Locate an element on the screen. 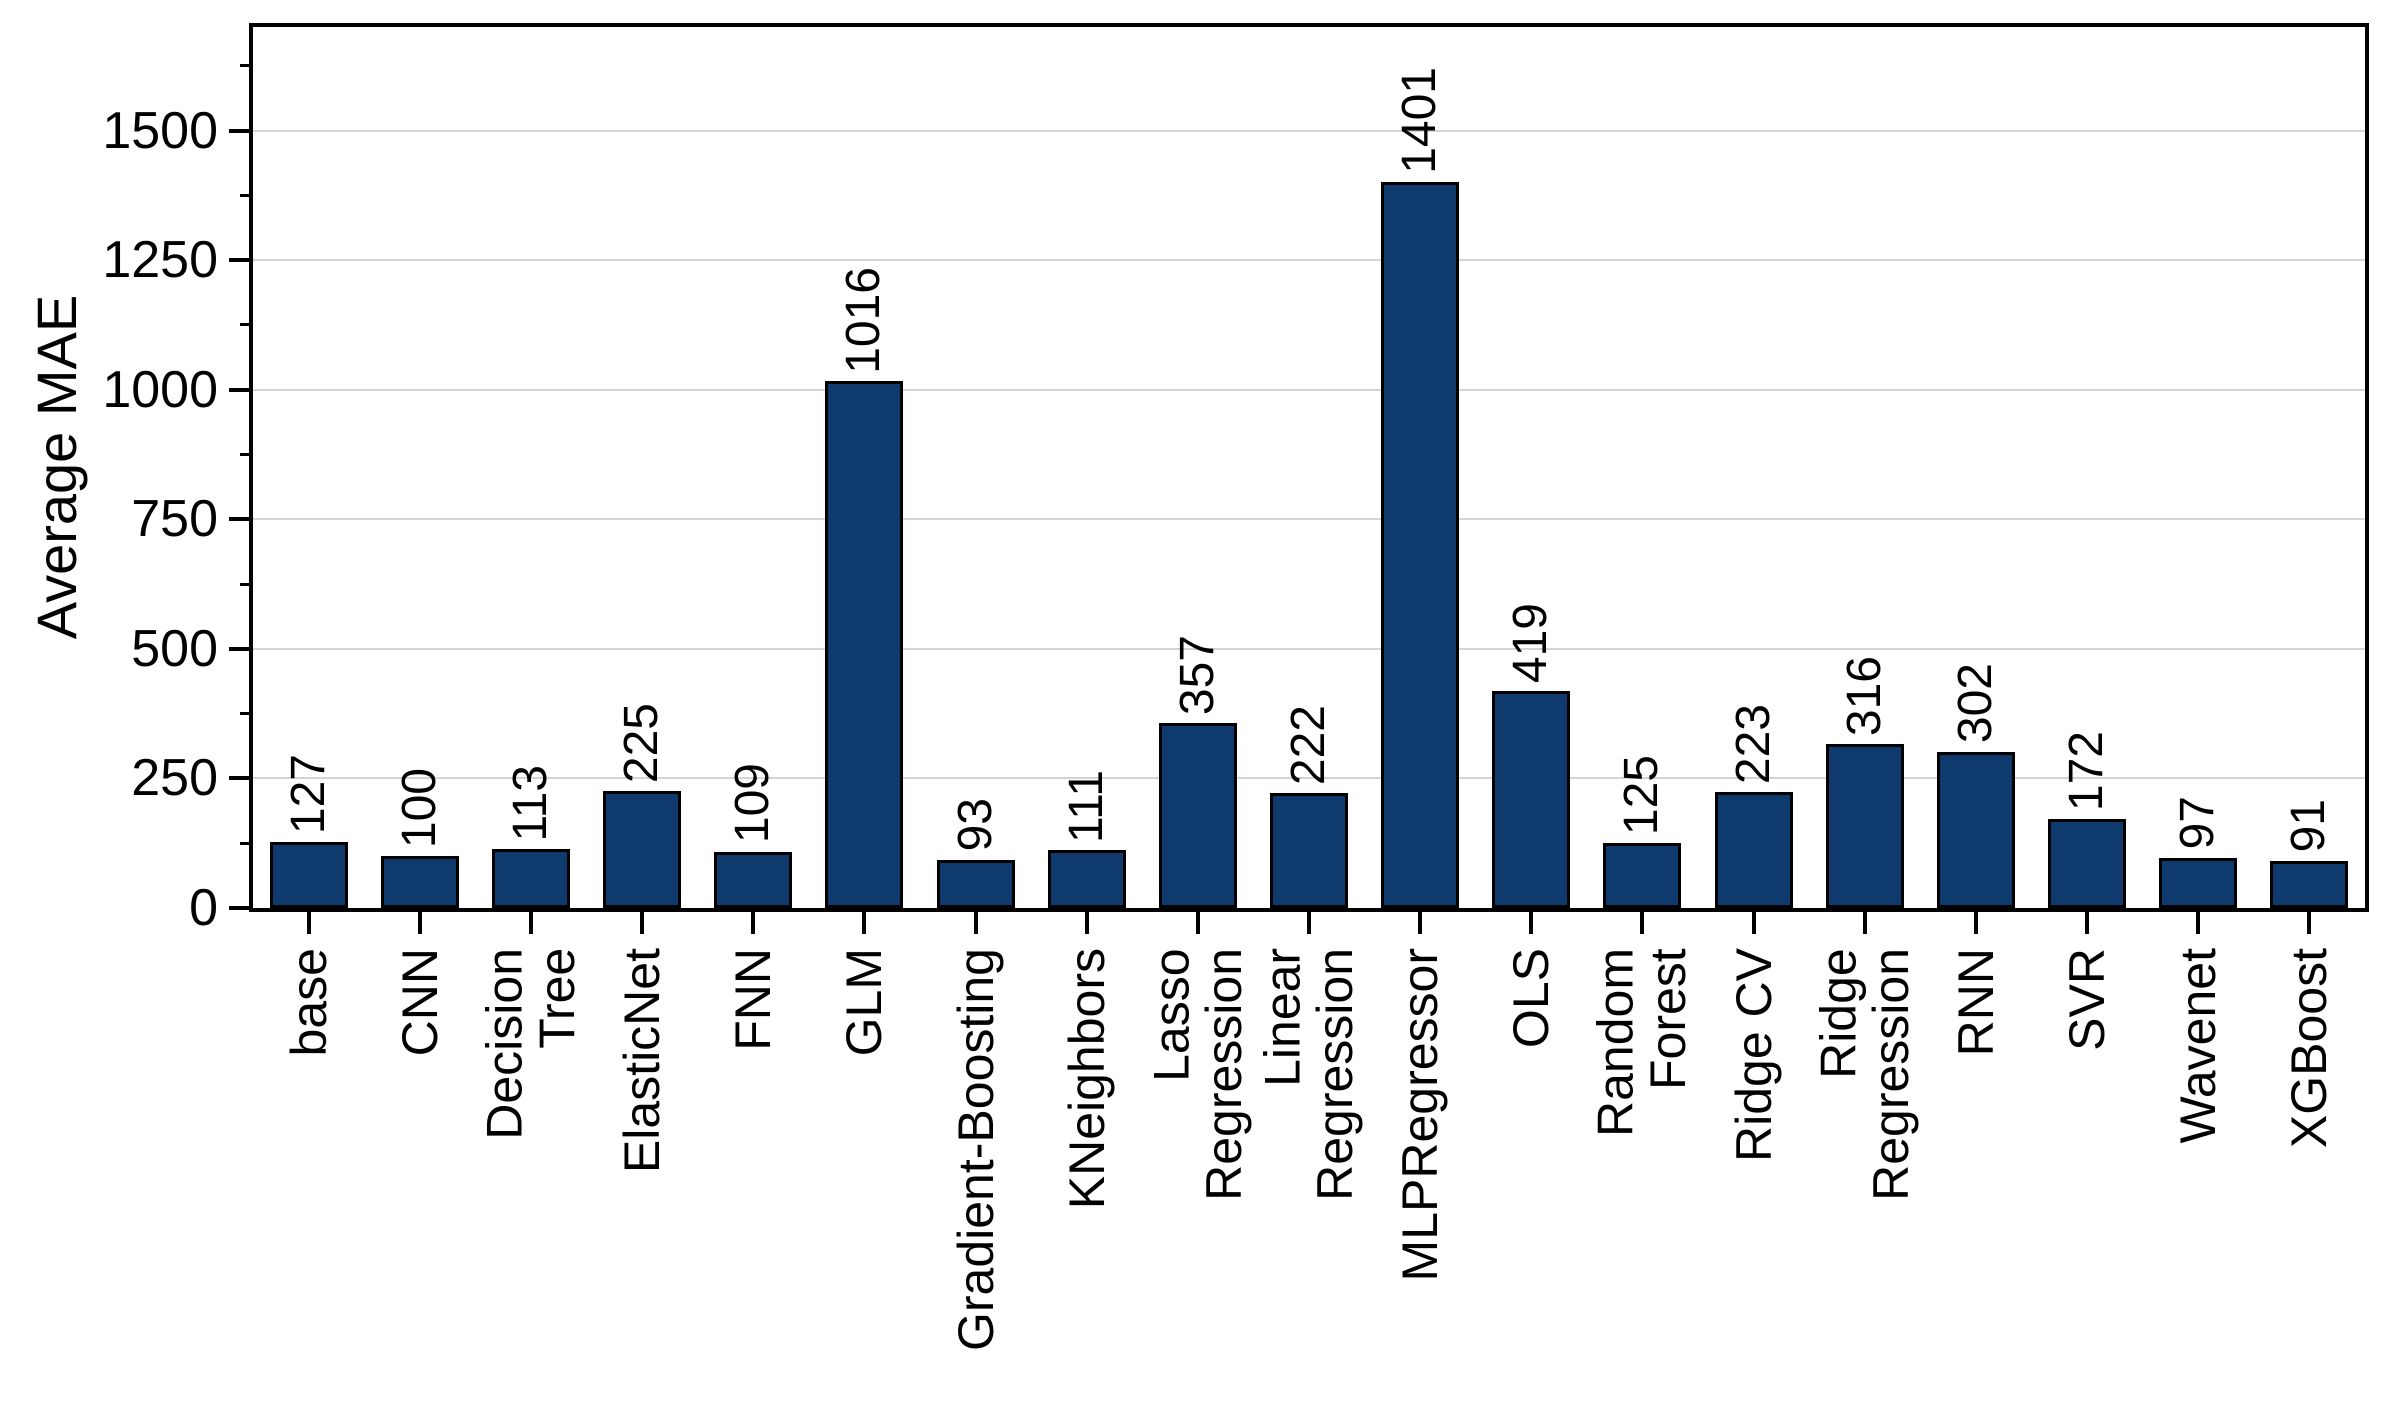 The height and width of the screenshot is (1401, 2400). x-category-label: XGBoost is located at coordinates (2309, 1048).